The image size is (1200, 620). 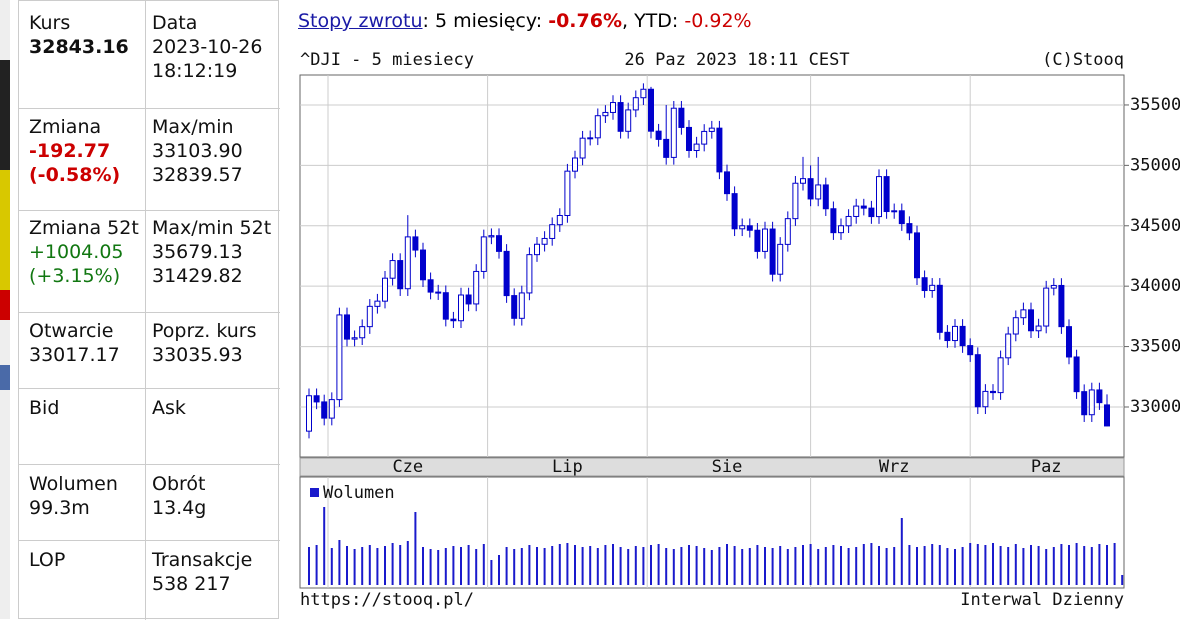 What do you see at coordinates (197, 175) in the screenshot?
I see `value: 32839.57` at bounding box center [197, 175].